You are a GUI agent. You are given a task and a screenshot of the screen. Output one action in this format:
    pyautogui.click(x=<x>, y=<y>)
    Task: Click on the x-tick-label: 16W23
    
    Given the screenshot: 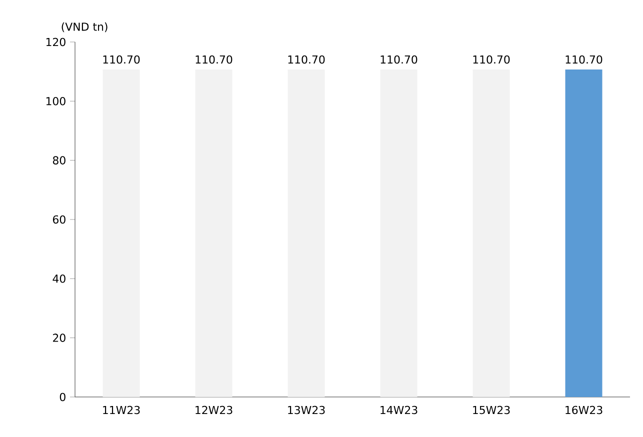 What is the action you would take?
    pyautogui.click(x=584, y=410)
    